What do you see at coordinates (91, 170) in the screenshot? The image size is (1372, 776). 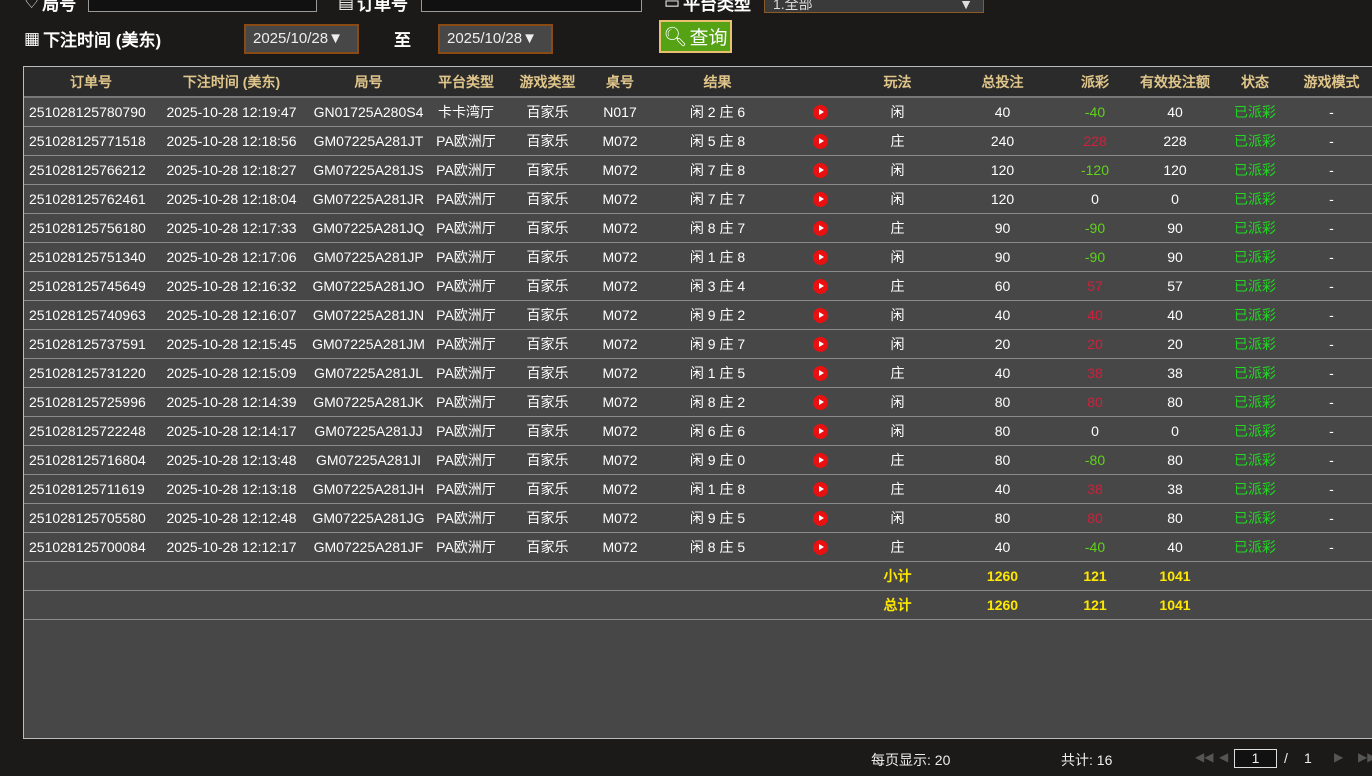 I see `cell: 251028125766212` at bounding box center [91, 170].